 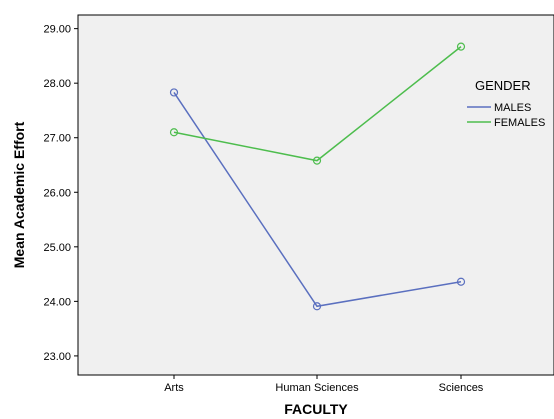 What do you see at coordinates (57, 302) in the screenshot?
I see `y-tick-label: 24.00` at bounding box center [57, 302].